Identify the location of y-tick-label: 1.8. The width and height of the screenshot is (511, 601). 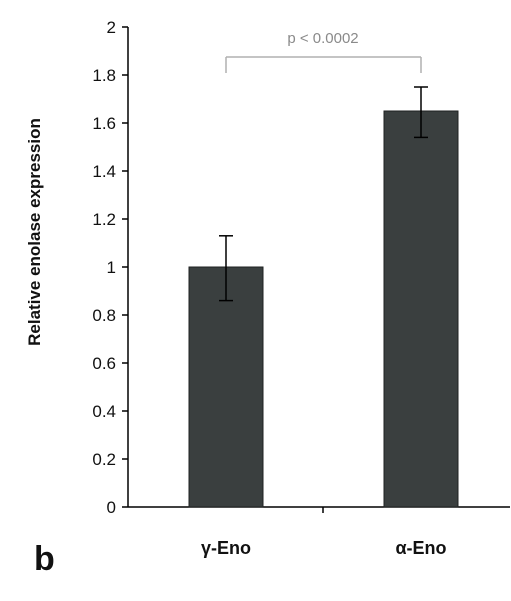
(104, 75).